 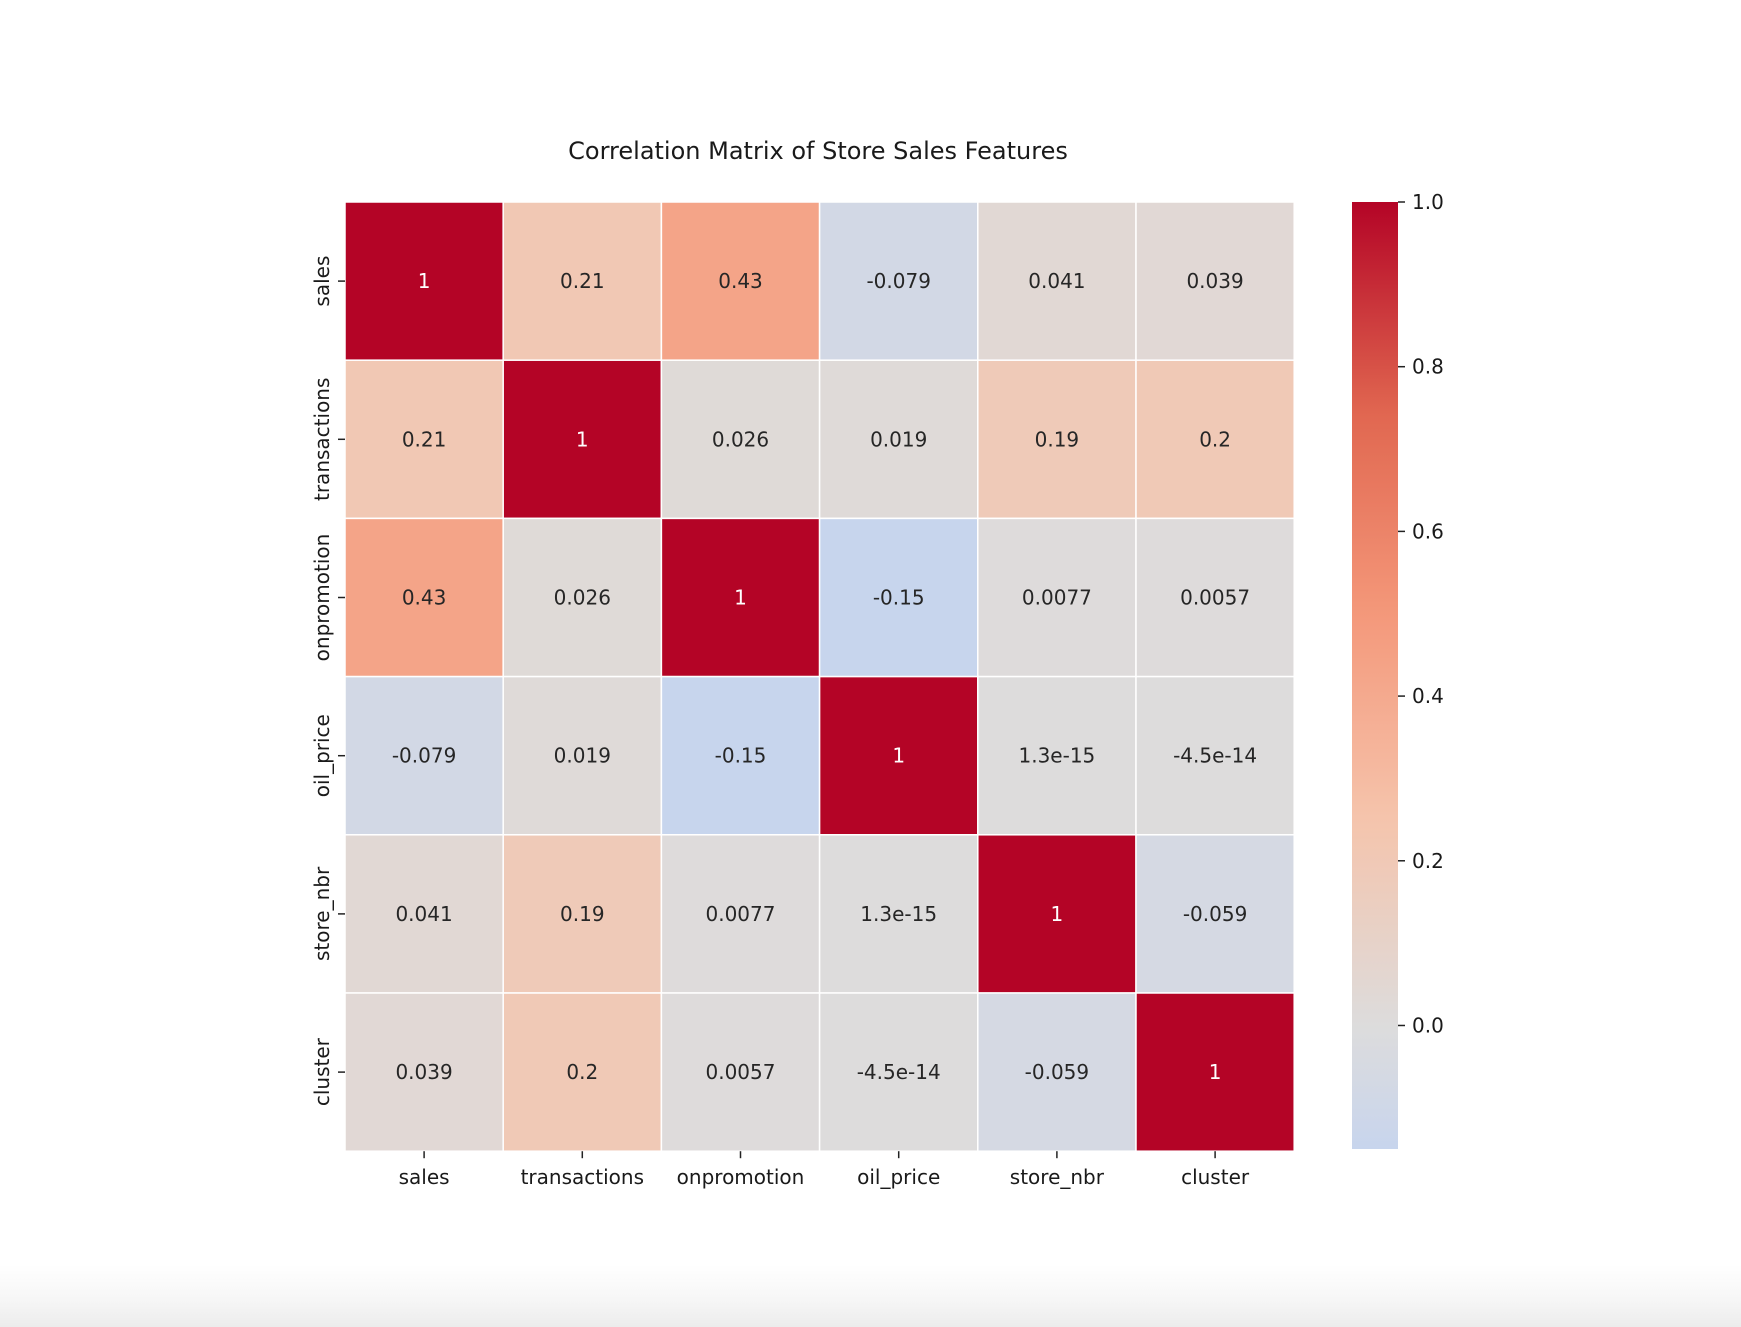 I want to click on heatmap-cell-onpromotion-sales, so click(x=424, y=597).